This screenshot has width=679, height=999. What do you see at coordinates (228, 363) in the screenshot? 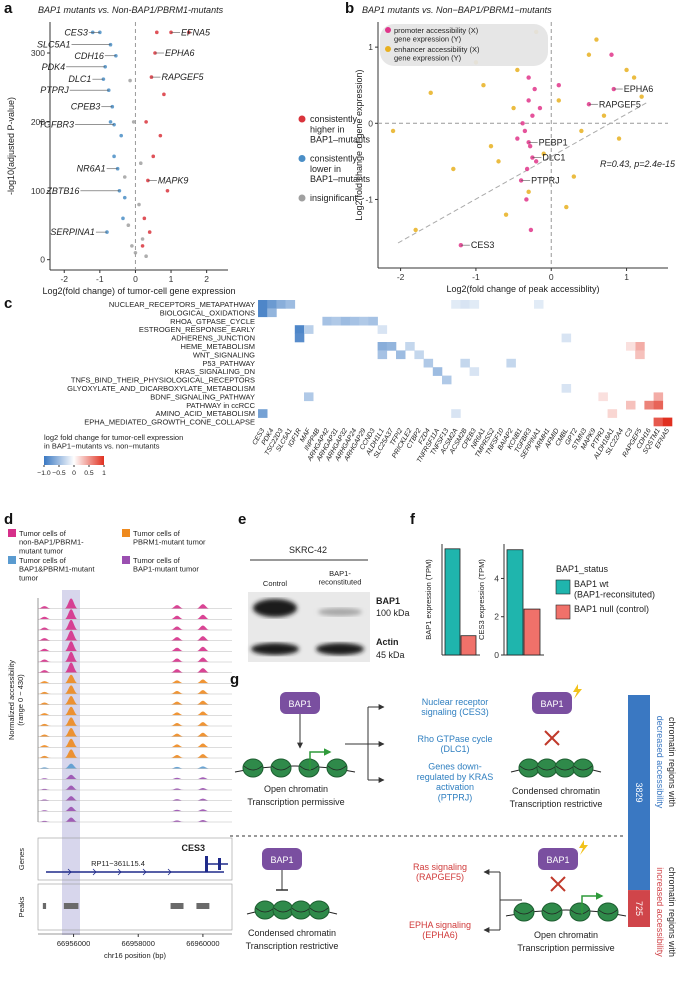
I see `row-label: P53_PATHWAY` at bounding box center [228, 363].